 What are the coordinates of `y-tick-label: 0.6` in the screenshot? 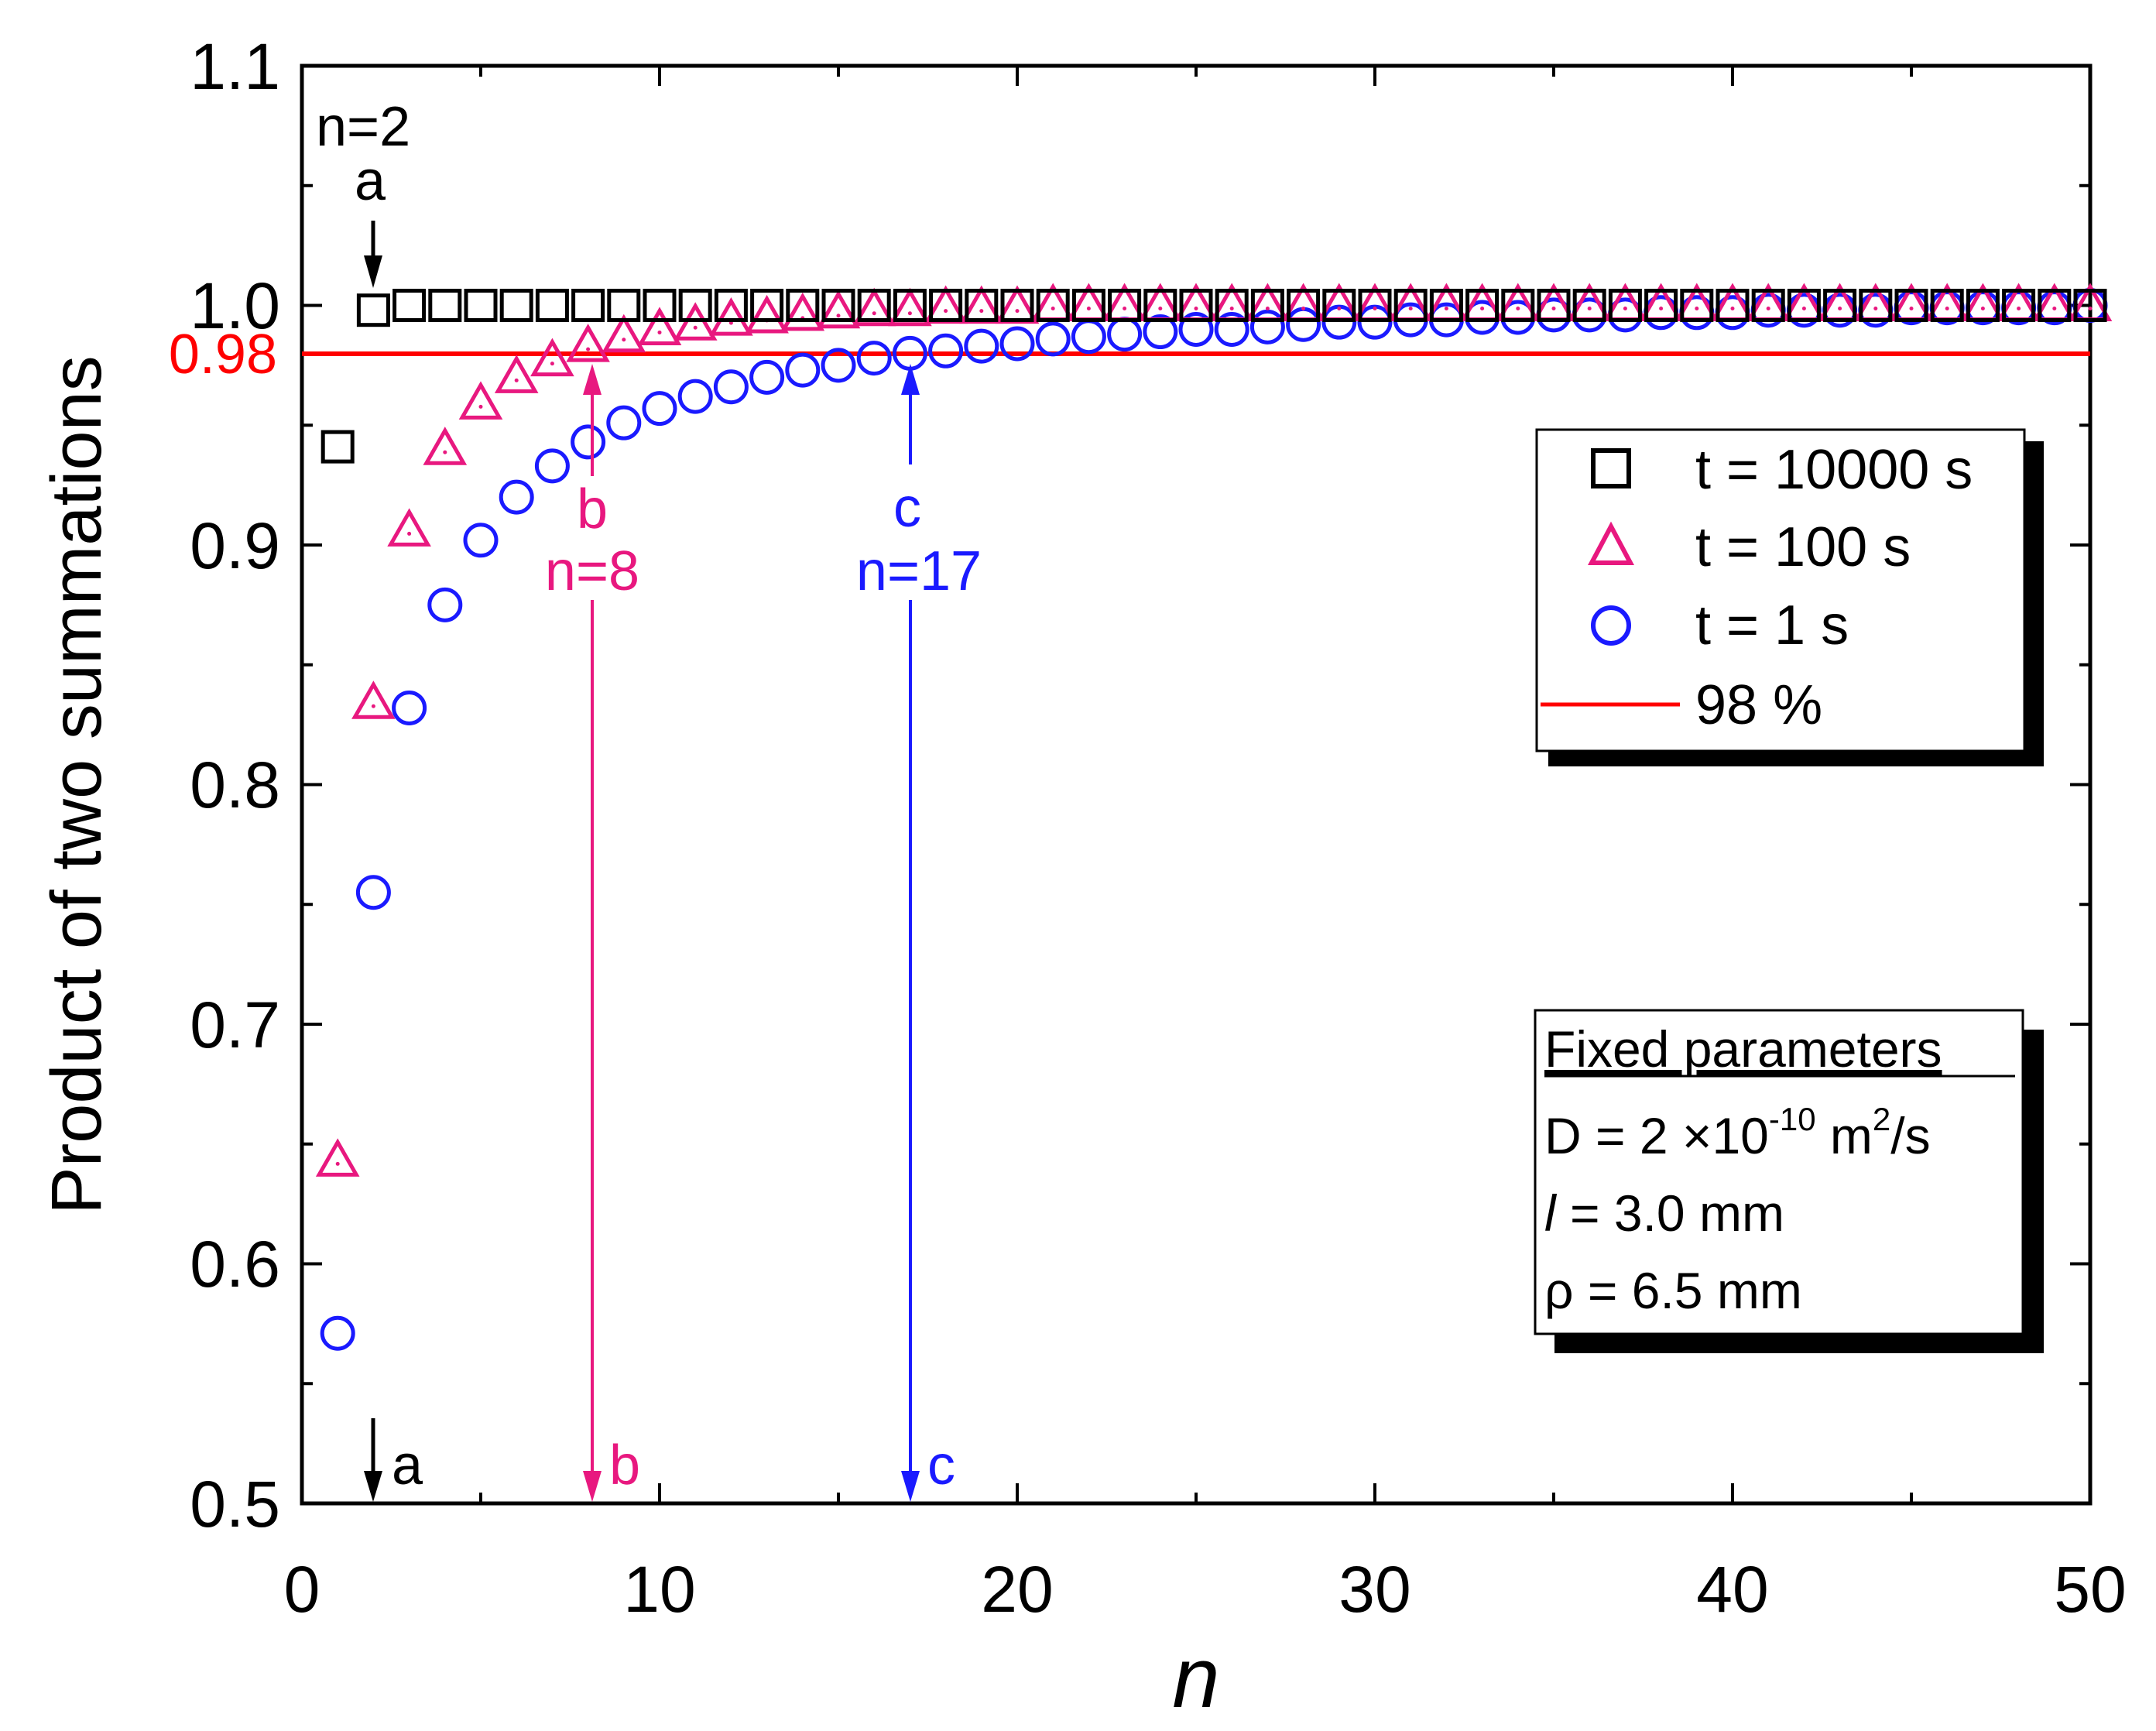 It's located at (235, 1264).